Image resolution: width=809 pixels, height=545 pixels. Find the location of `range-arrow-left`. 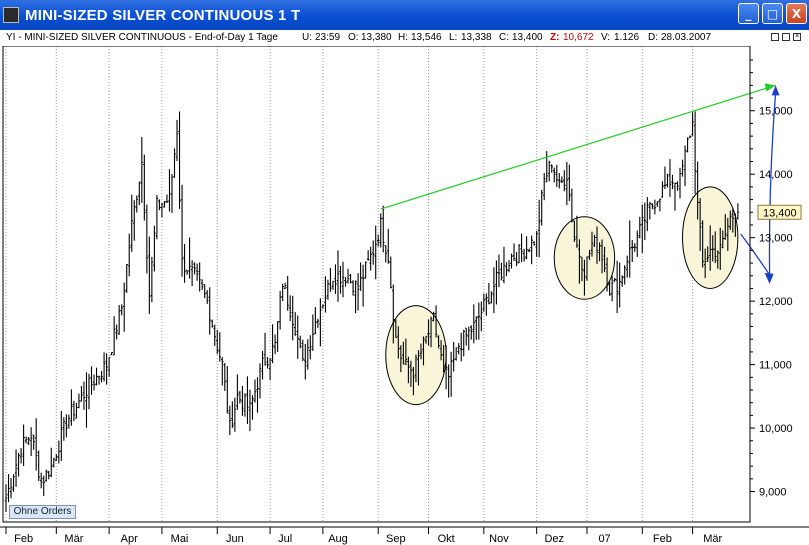

range-arrow-left is located at coordinates (755, 254).